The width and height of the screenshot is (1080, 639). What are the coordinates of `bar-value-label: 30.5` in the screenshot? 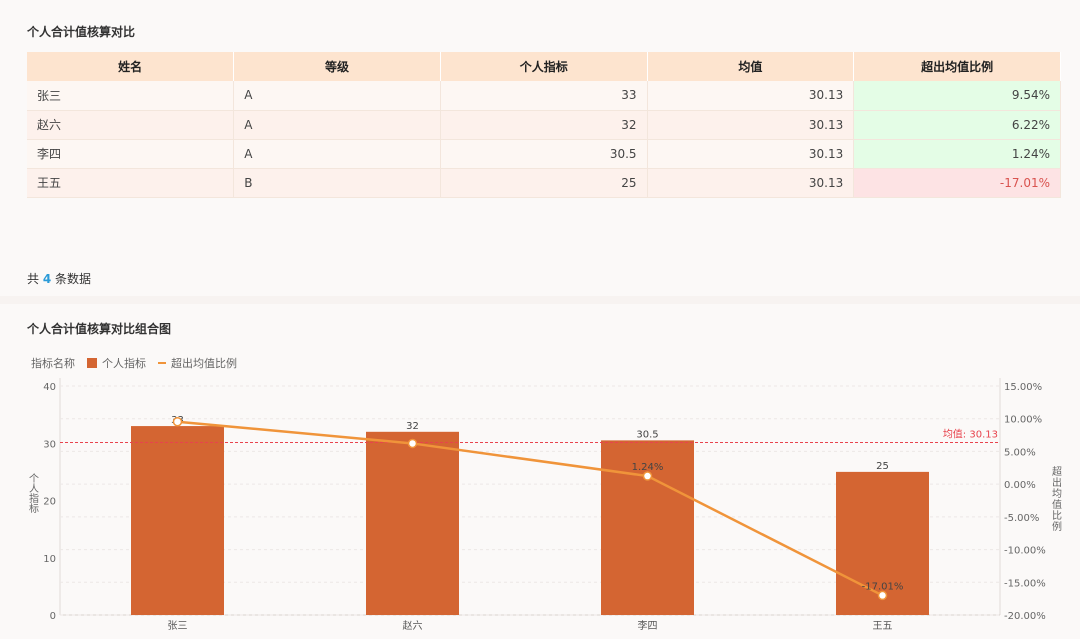 It's located at (647, 434).